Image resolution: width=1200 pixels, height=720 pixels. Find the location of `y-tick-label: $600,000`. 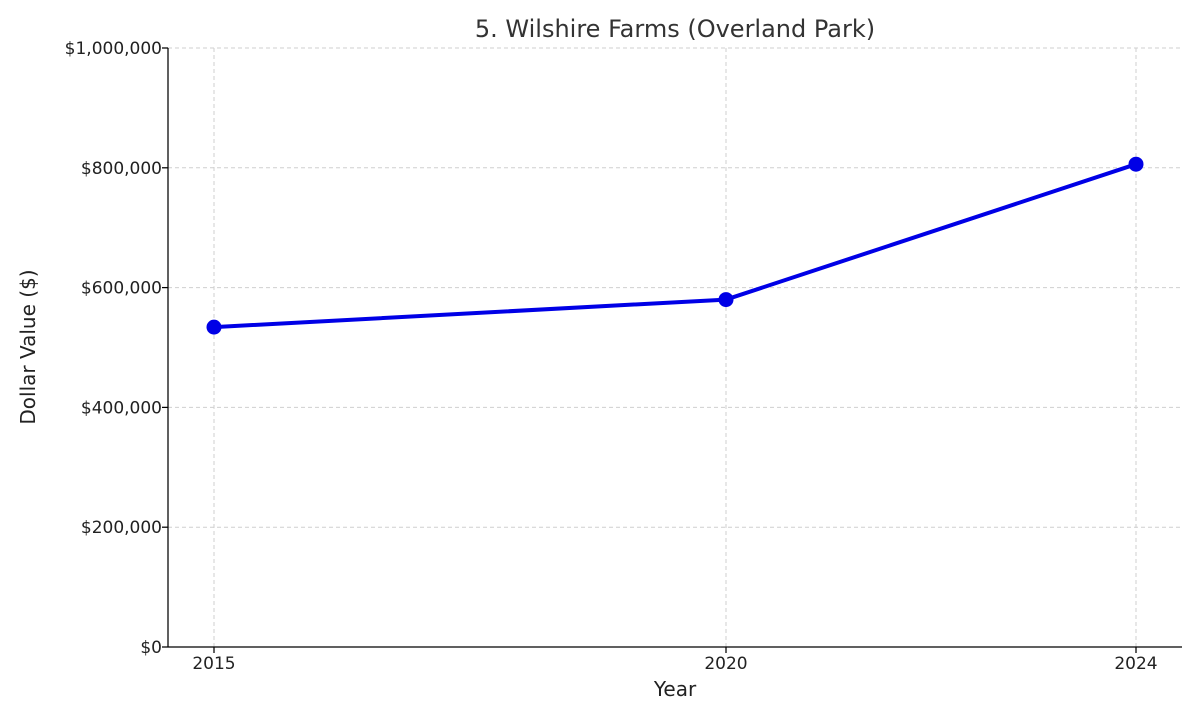

y-tick-label: $600,000 is located at coordinates (121, 289).